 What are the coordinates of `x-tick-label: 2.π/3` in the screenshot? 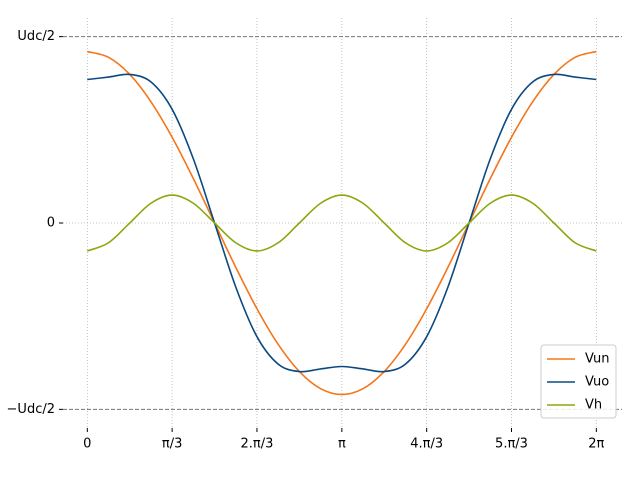 It's located at (257, 444).